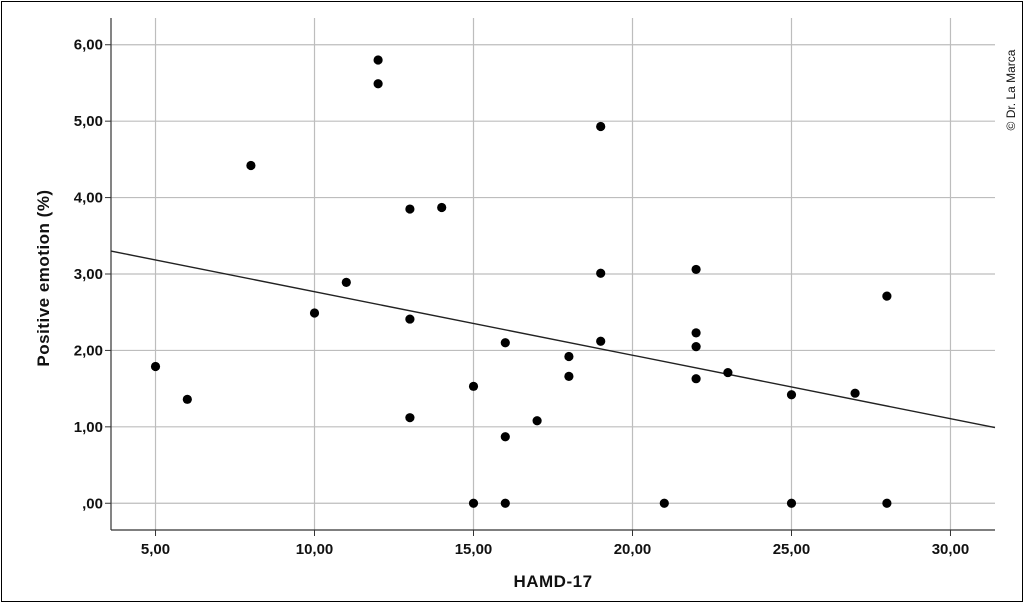 Image resolution: width=1024 pixels, height=603 pixels. What do you see at coordinates (88, 45) in the screenshot?
I see `y-tick-label: 6,00` at bounding box center [88, 45].